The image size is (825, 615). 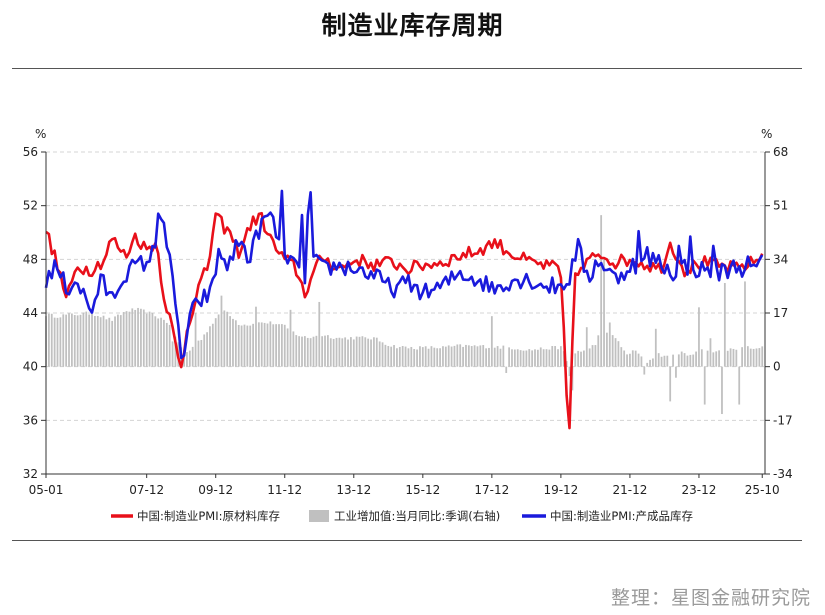 I want to click on chart-title: 制造业库存周期, so click(x=412, y=25).